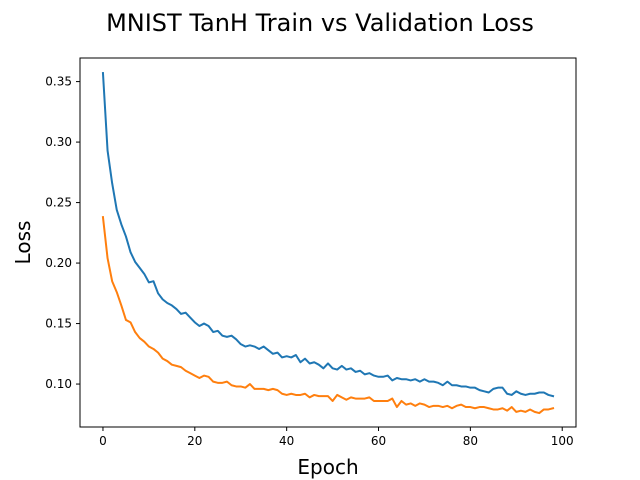 This screenshot has height=480, width=640. I want to click on x-tick-label: 0, so click(103, 441).